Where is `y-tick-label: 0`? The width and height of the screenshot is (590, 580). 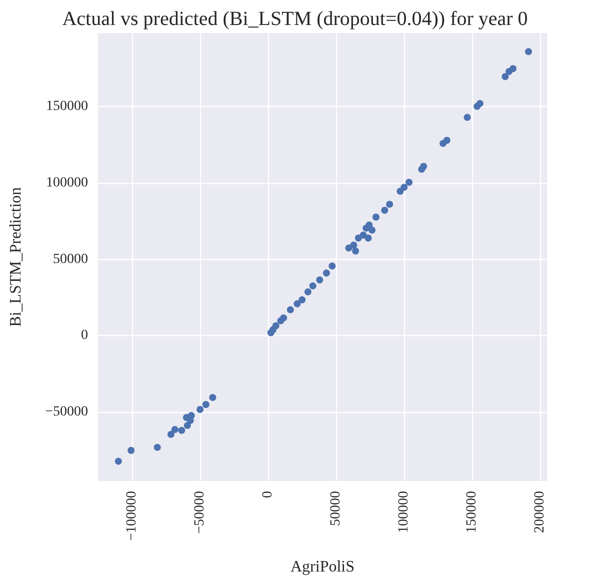 y-tick-label: 0 is located at coordinates (84, 336).